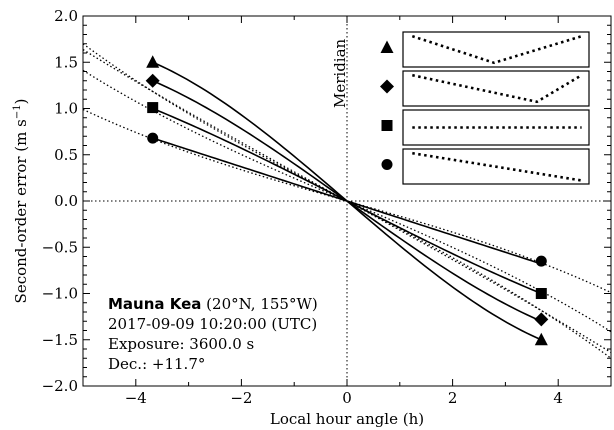  What do you see at coordinates (66, 109) in the screenshot?
I see `y-tick-label: 1.0` at bounding box center [66, 109].